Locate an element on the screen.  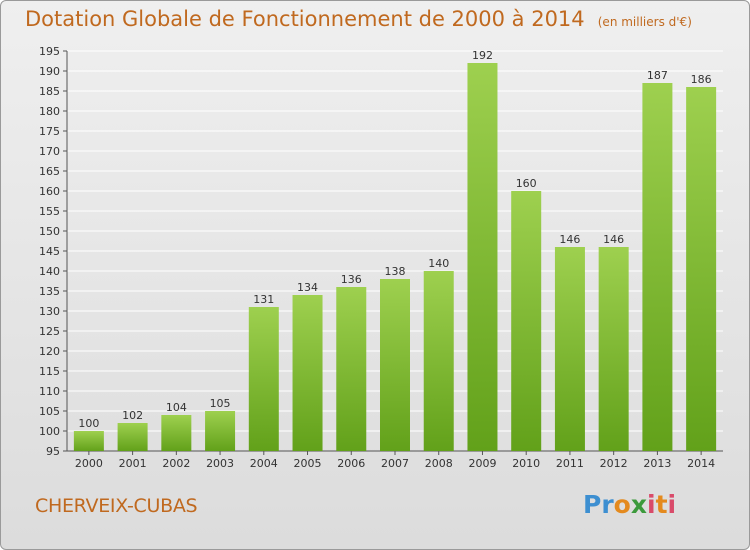
y-tick-label: 125 is located at coordinates (49, 331).